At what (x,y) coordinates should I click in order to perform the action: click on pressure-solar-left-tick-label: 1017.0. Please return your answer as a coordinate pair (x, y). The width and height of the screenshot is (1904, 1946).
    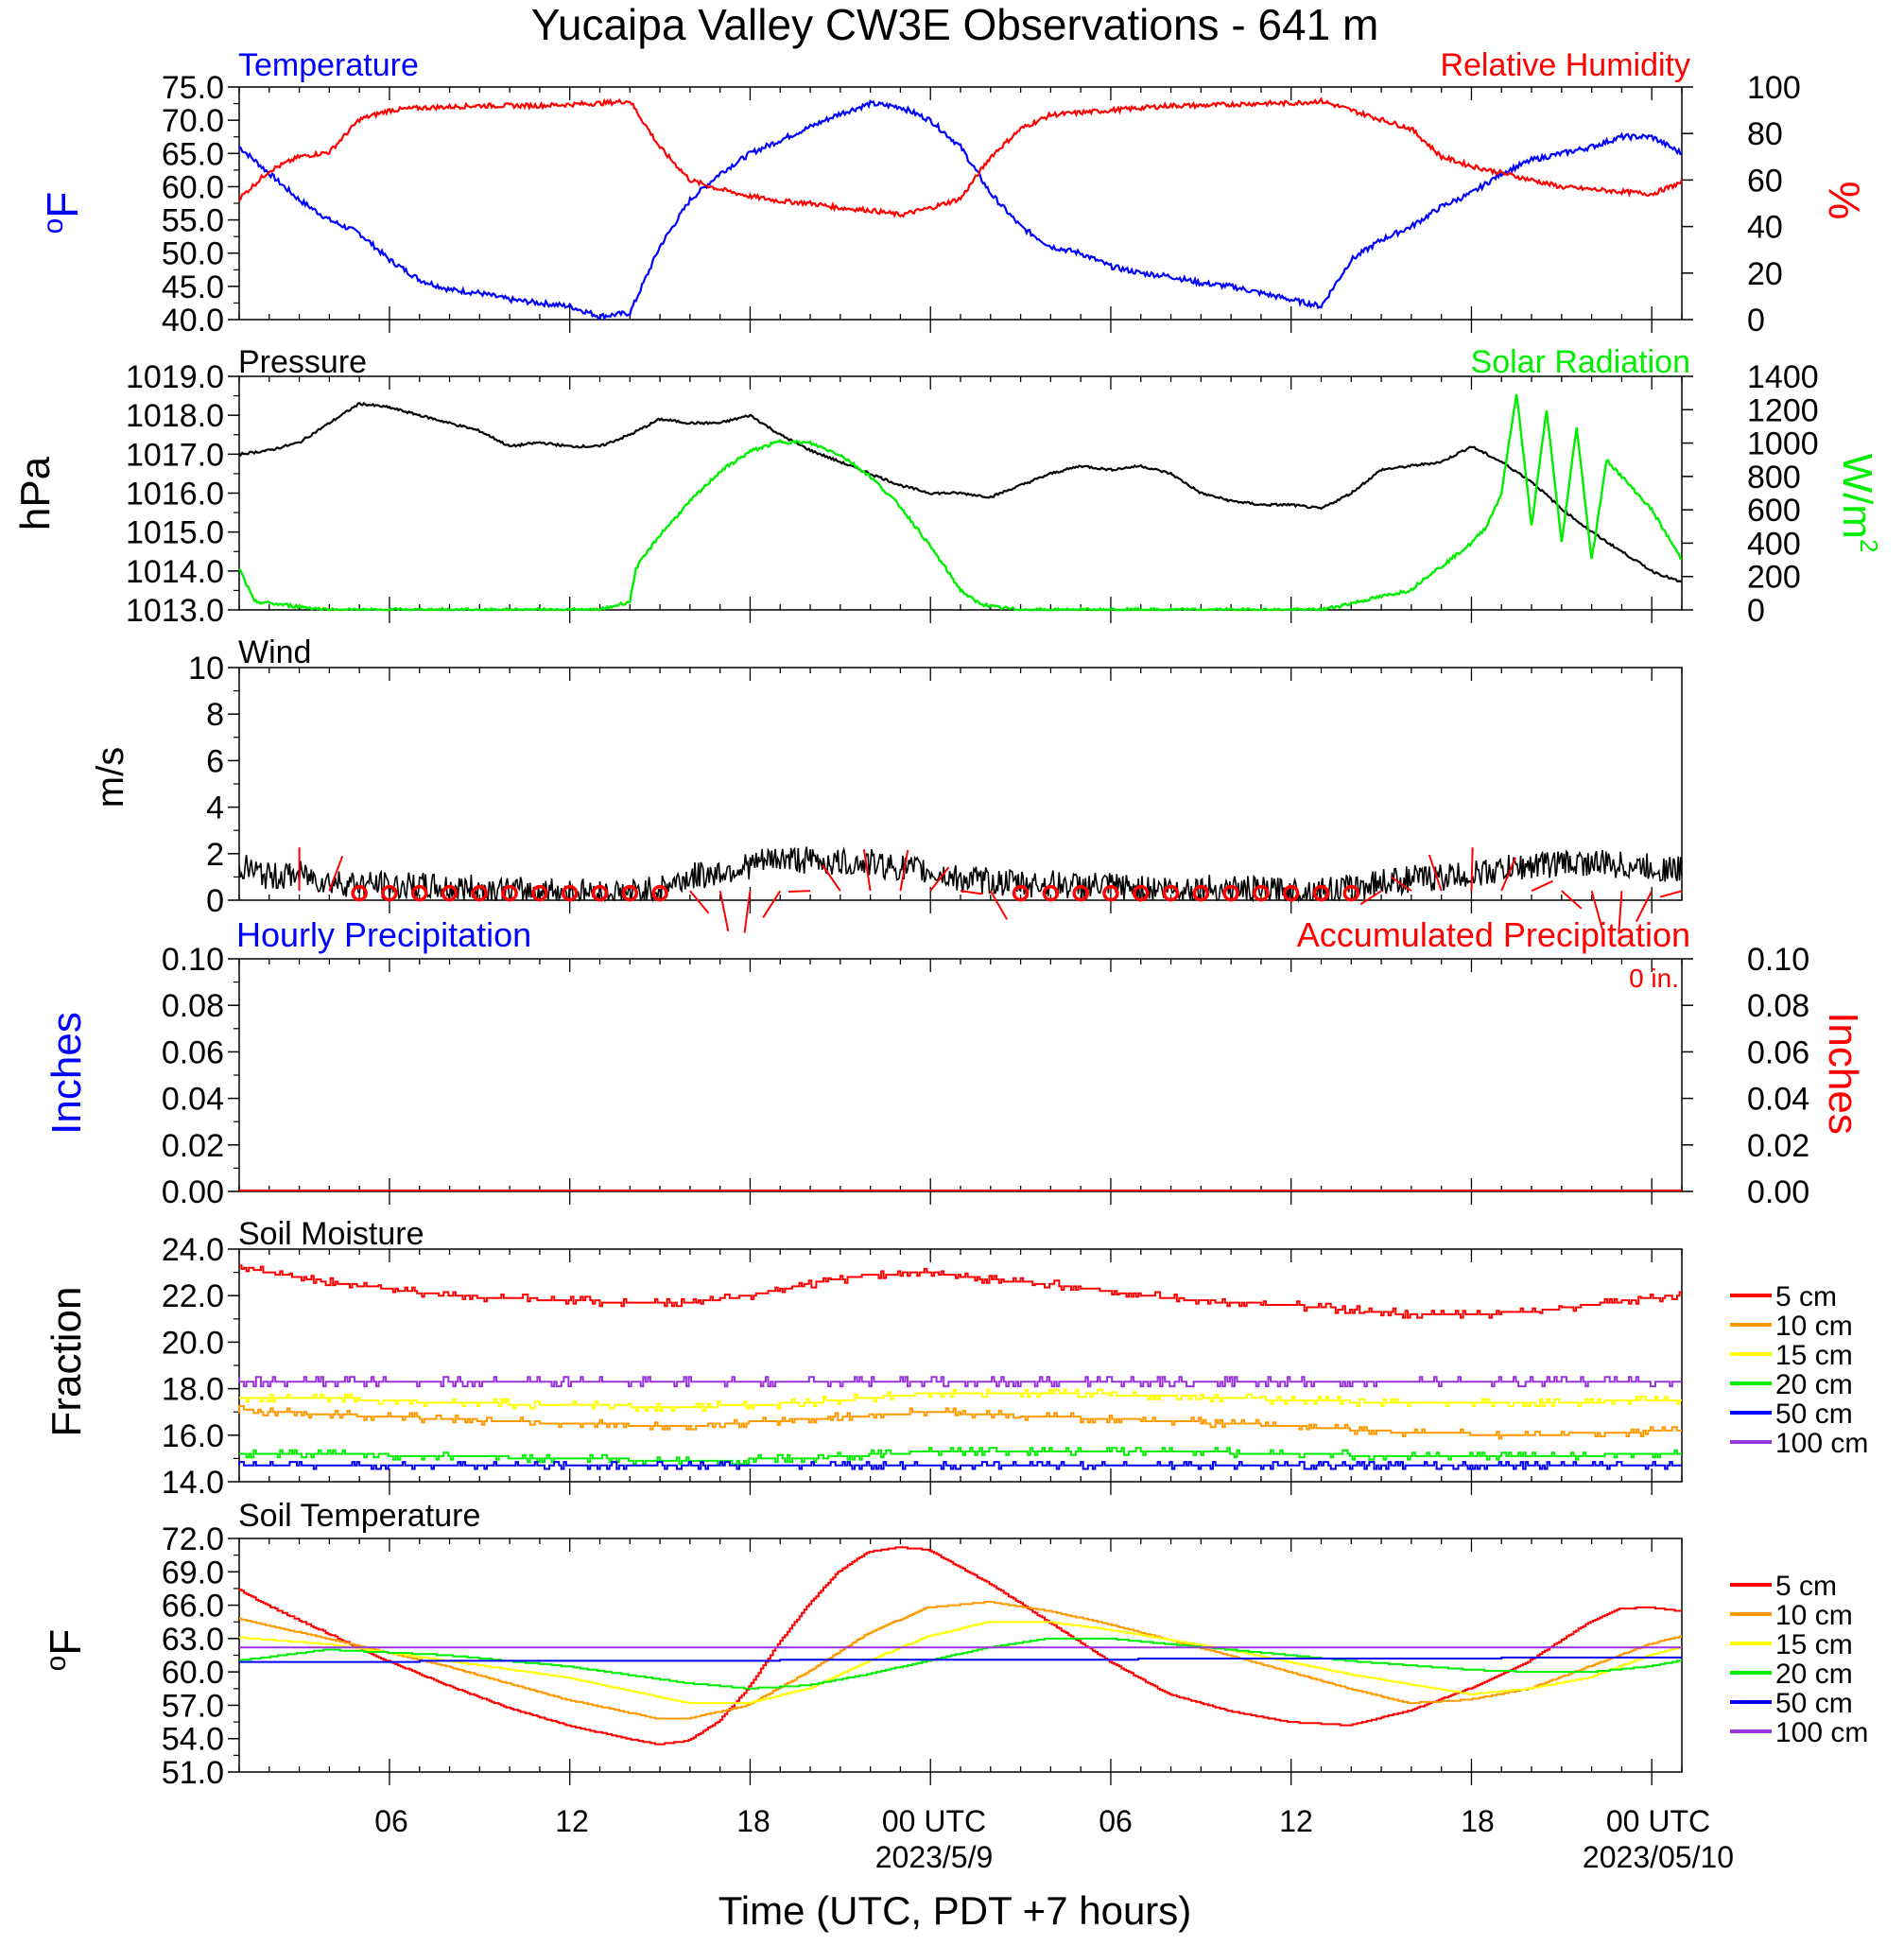
    Looking at the image, I should click on (175, 455).